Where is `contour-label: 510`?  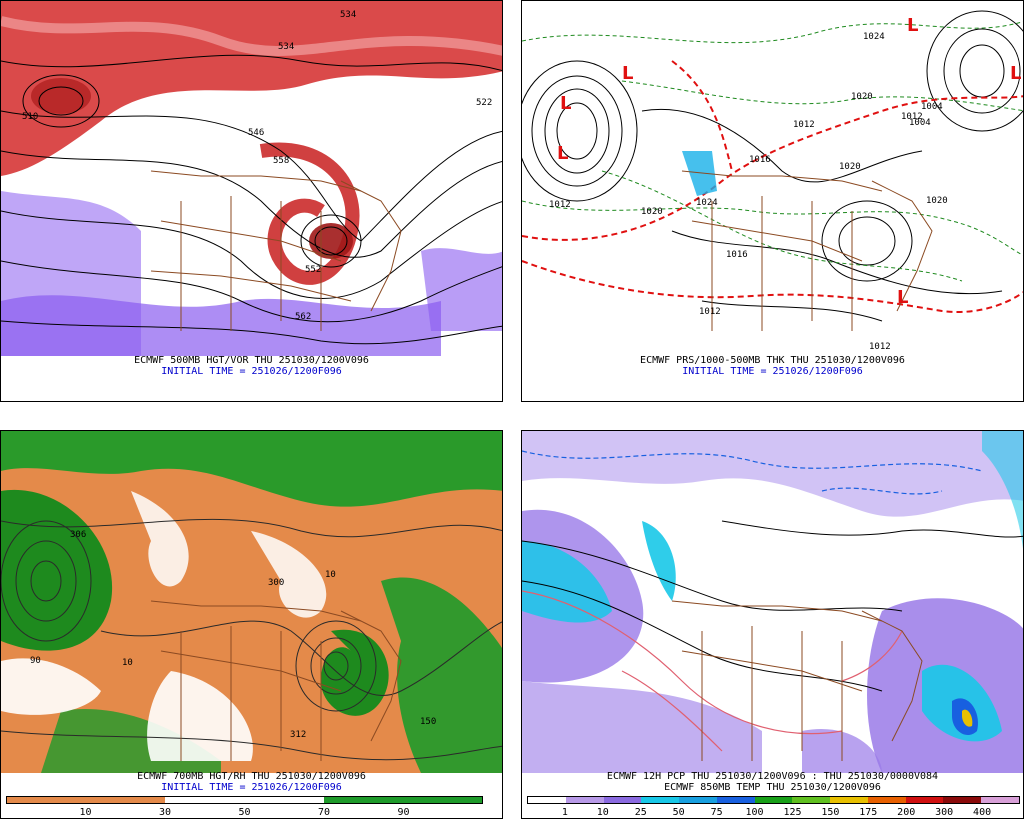 contour-label: 510 is located at coordinates (30, 117).